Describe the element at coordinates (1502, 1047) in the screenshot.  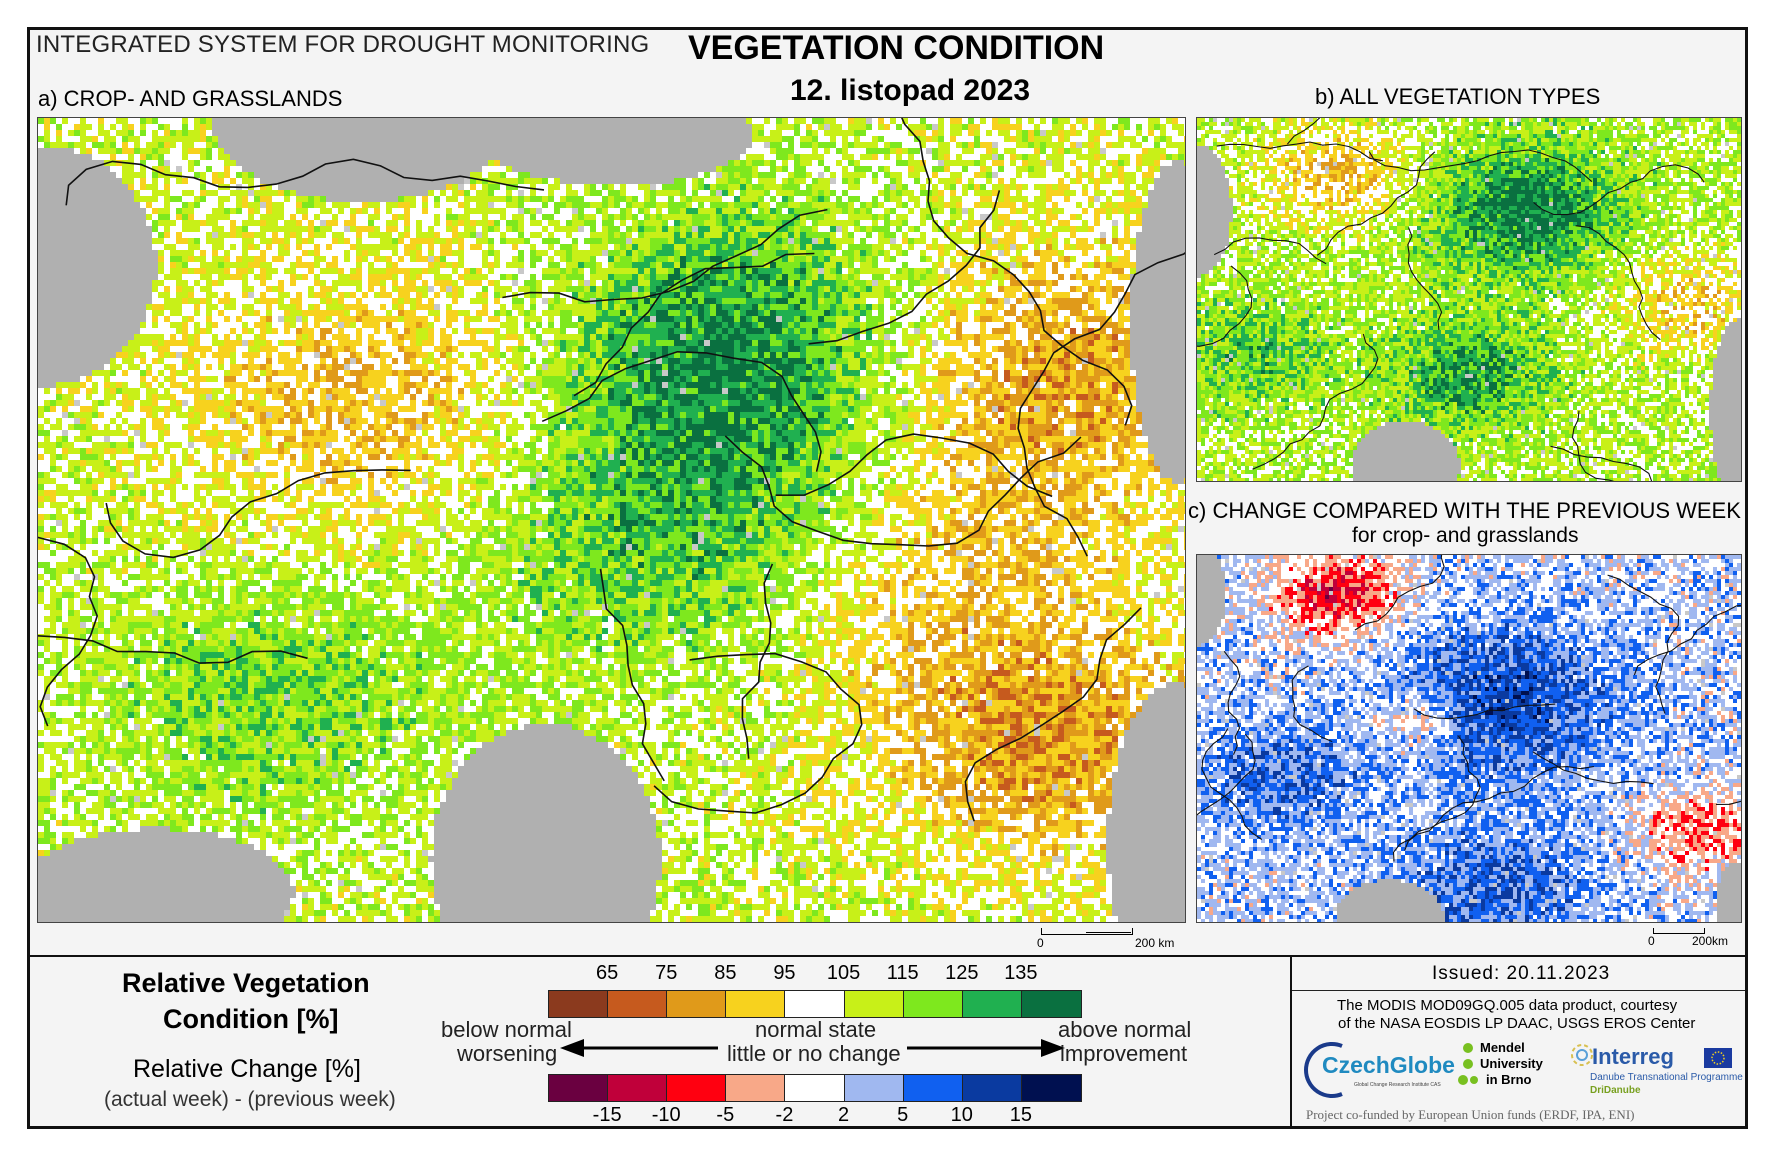
I see `mendel-line1: Mendel` at that location.